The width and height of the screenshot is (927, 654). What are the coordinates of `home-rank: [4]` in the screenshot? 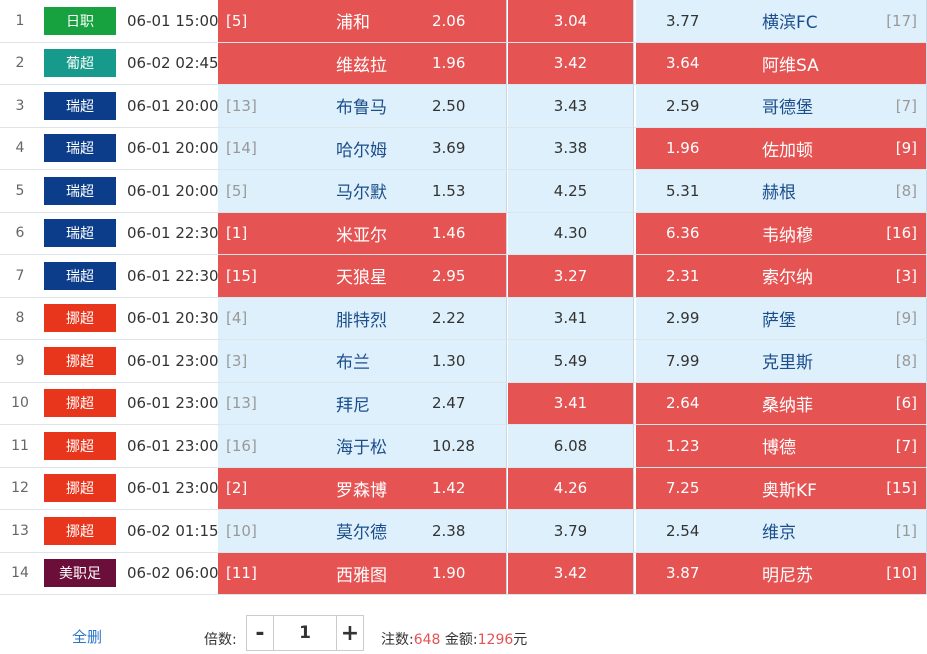 It's located at (237, 318).